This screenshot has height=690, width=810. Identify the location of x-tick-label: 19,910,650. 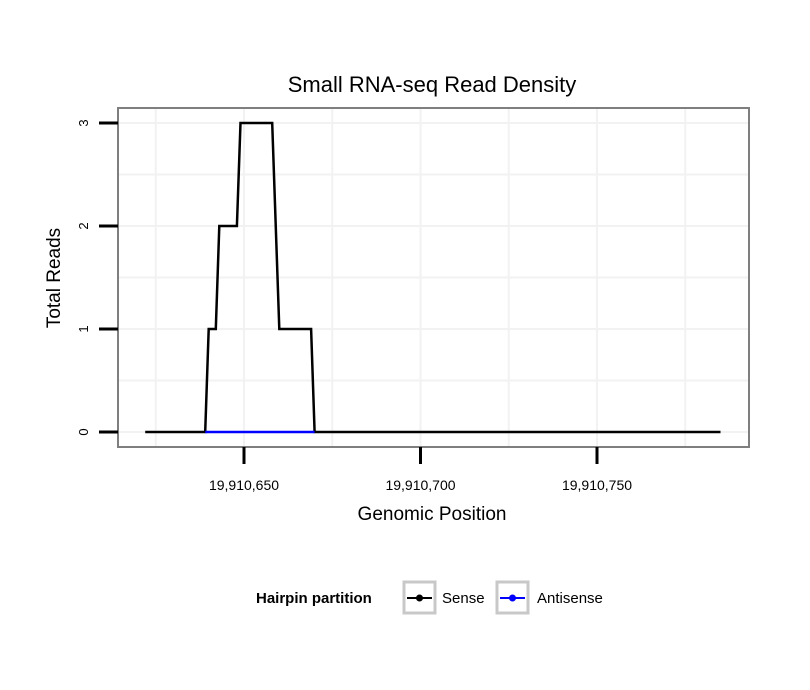
(244, 485).